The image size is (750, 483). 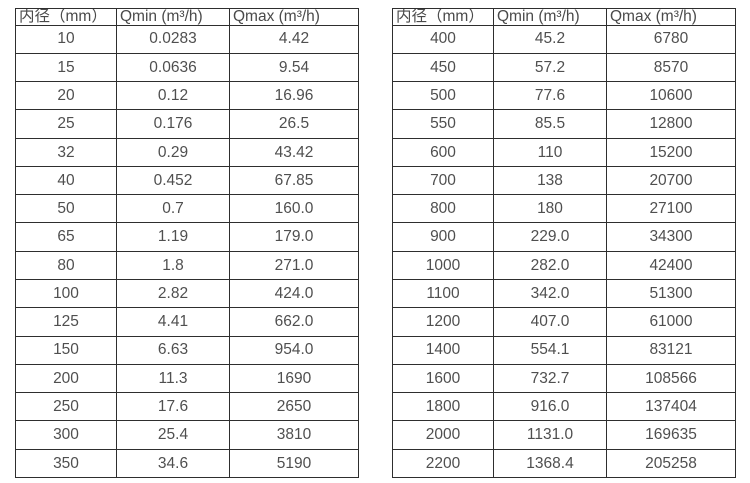 I want to click on table-cell: 205258, so click(x=671, y=463).